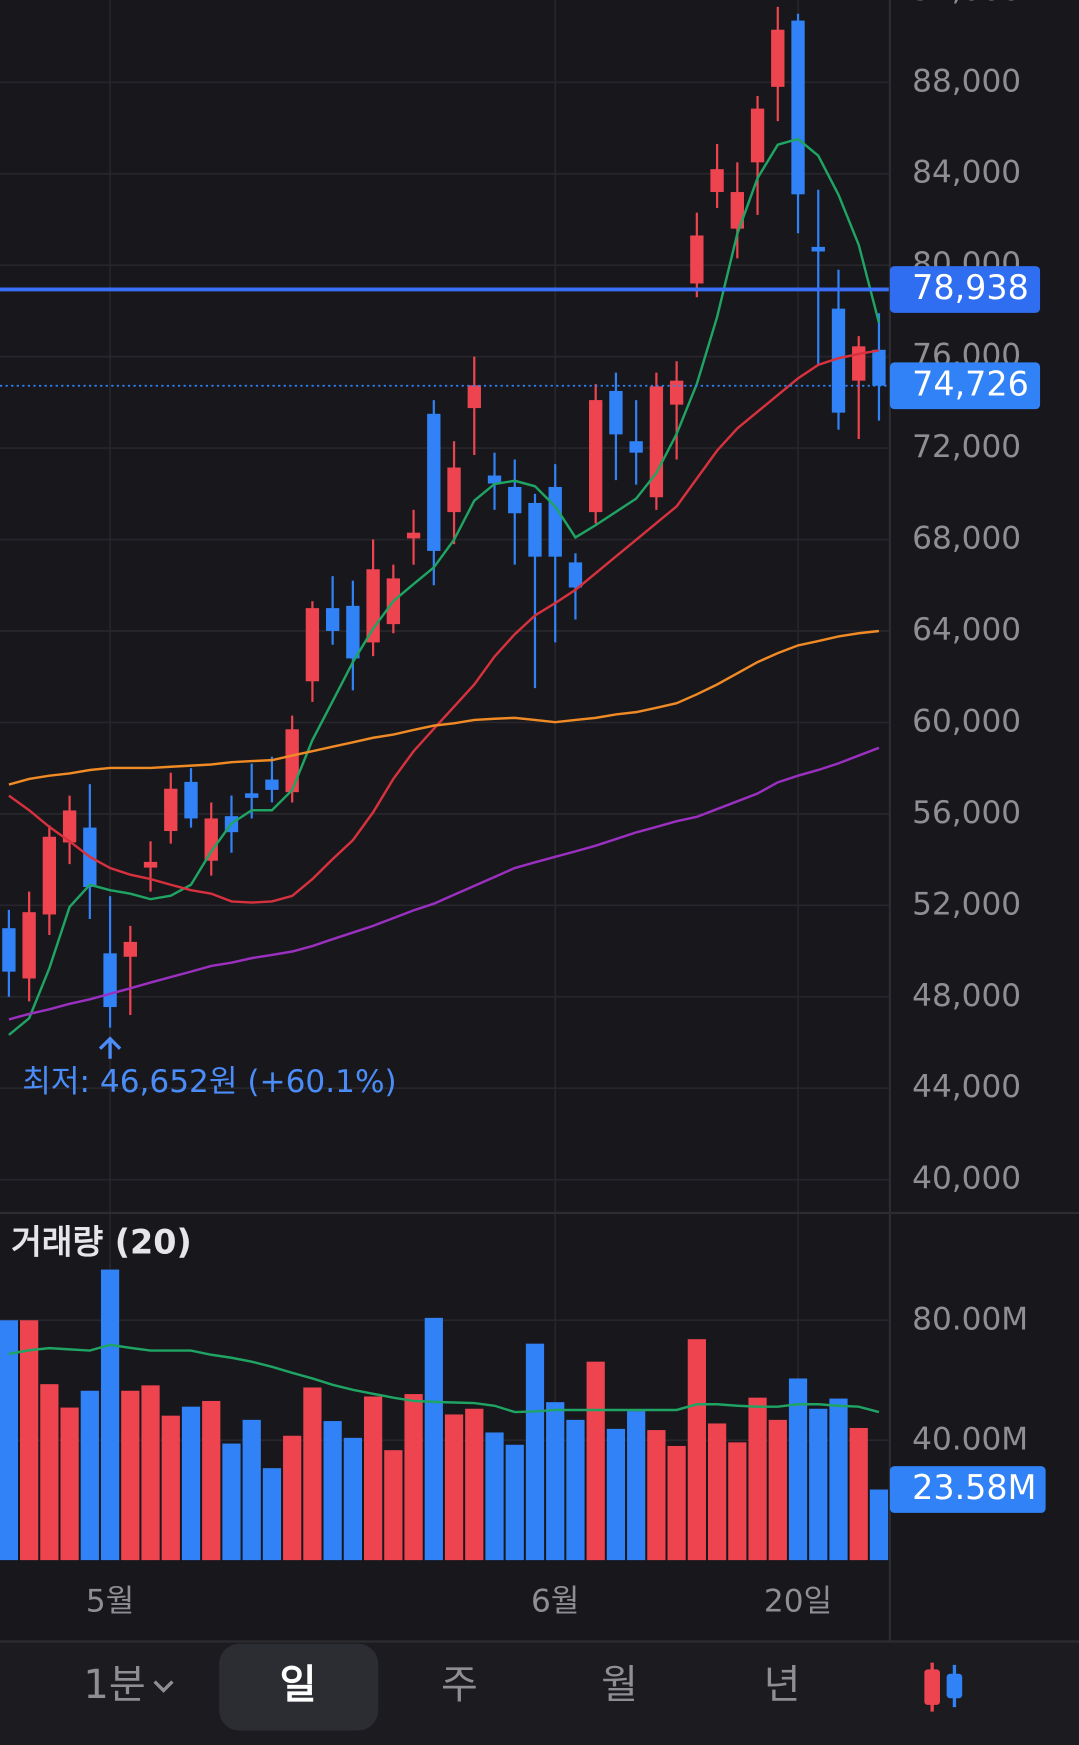 The image size is (1079, 1745). What do you see at coordinates (110, 1602) in the screenshot?
I see `x-tick-label: 5월` at bounding box center [110, 1602].